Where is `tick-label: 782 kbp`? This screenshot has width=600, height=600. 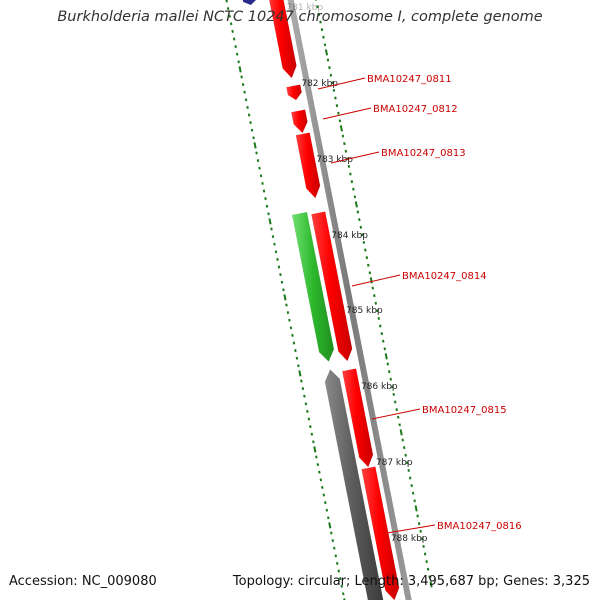 tick-label: 782 kbp is located at coordinates (319, 84).